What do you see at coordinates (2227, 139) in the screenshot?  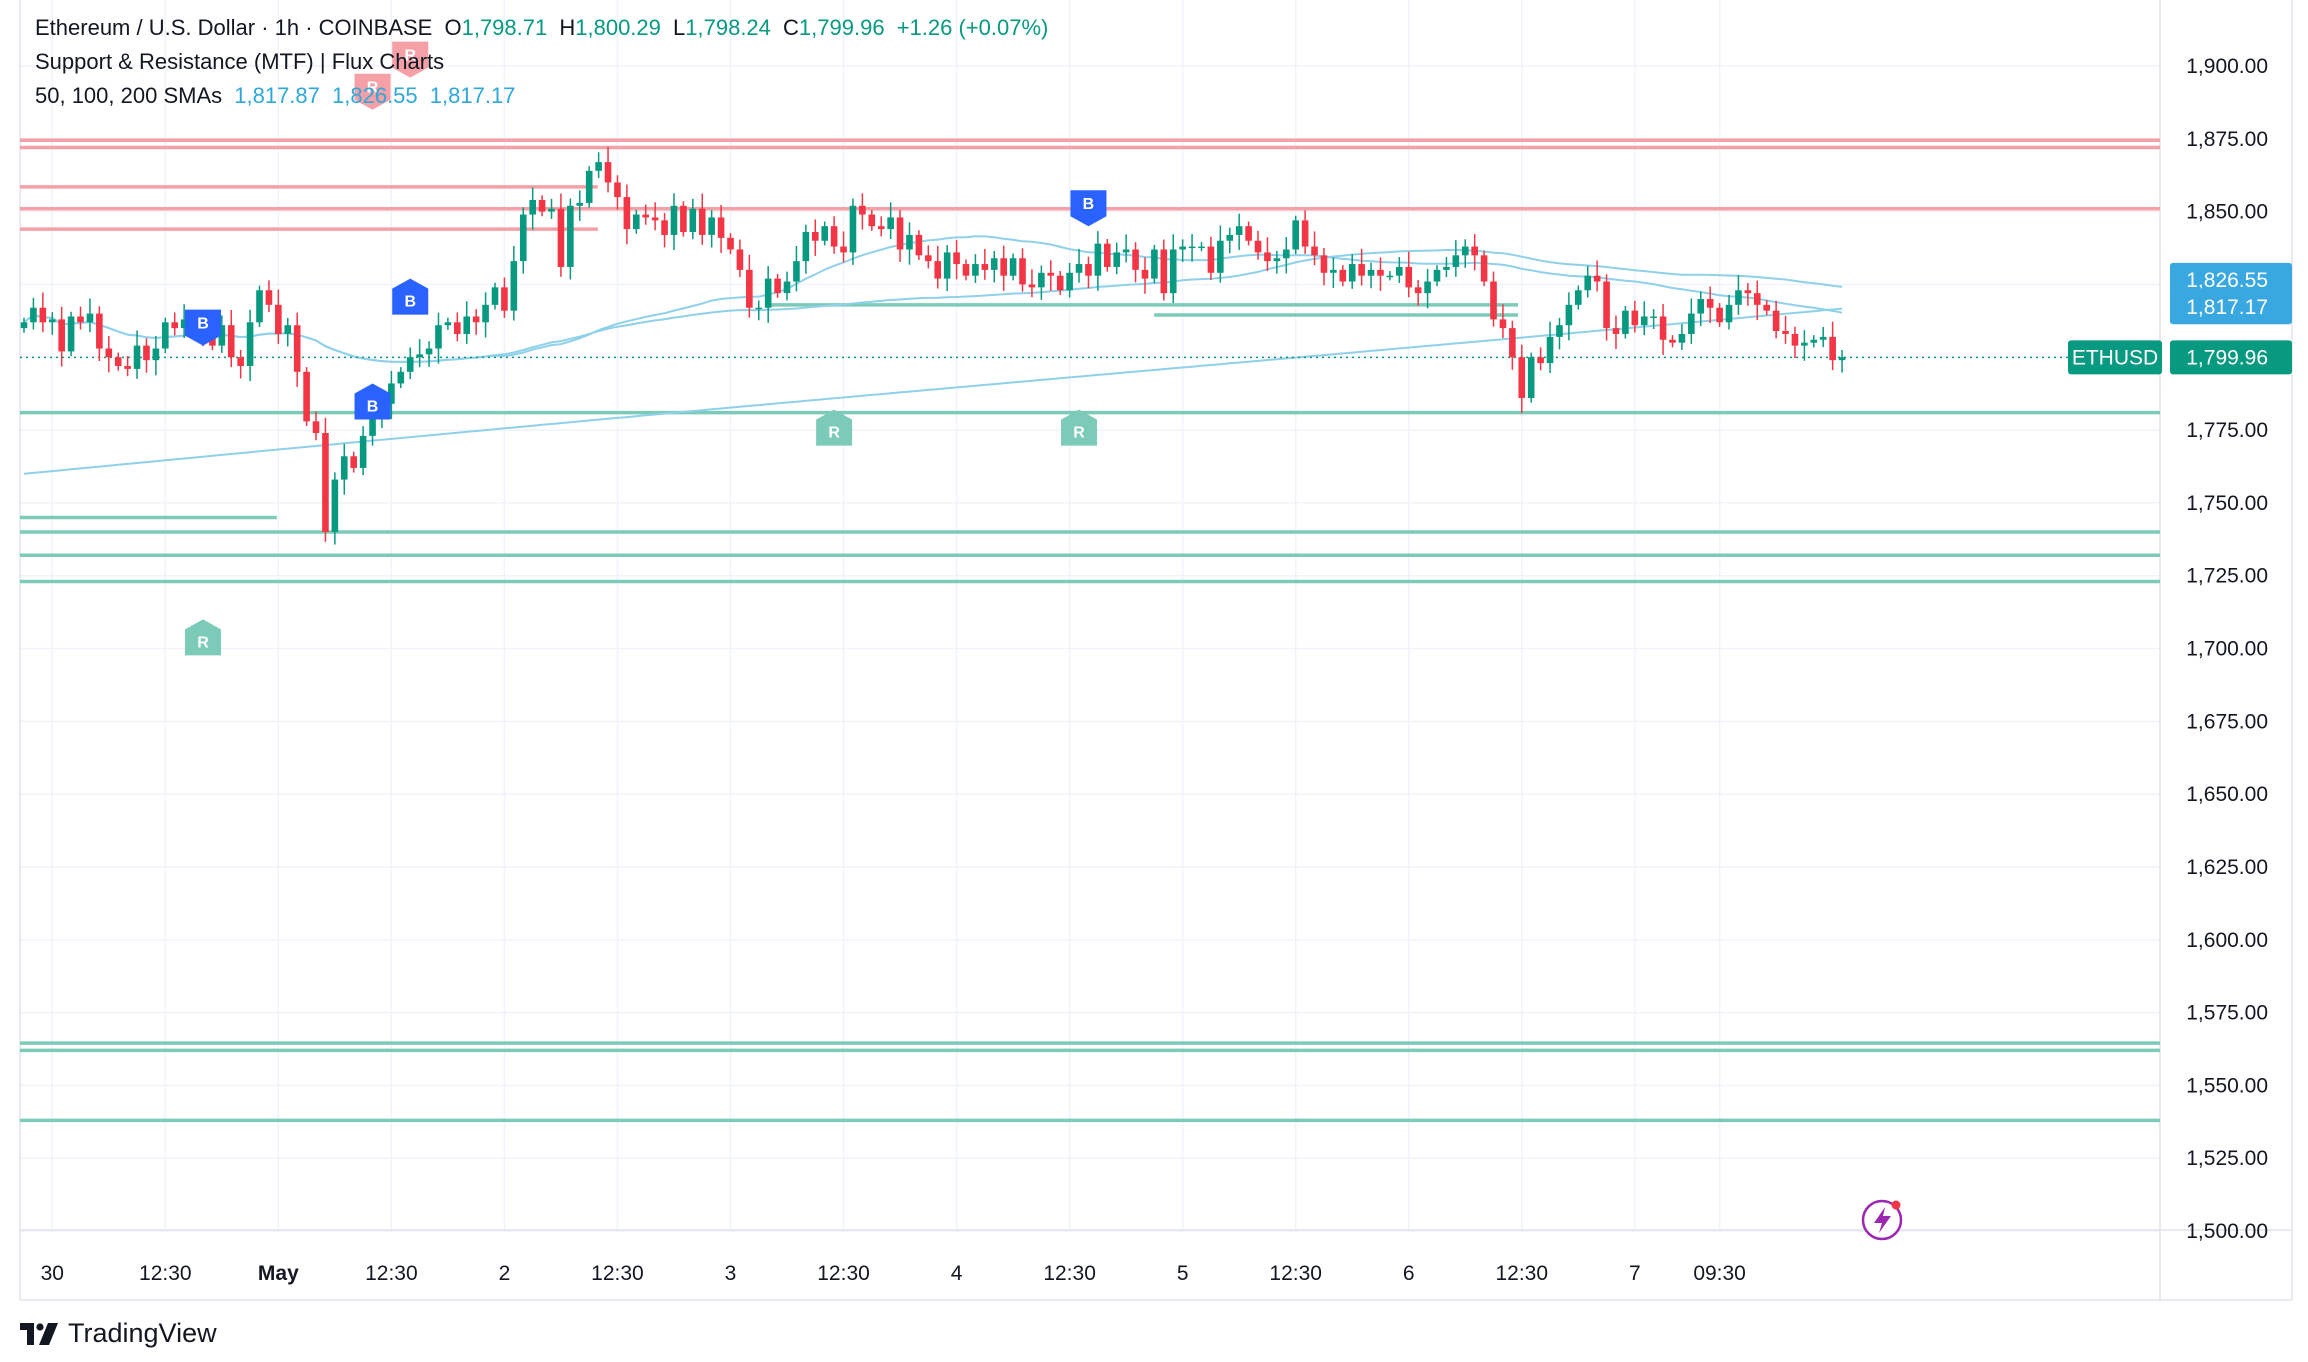 I see `price-tick-label: 1,875.00` at bounding box center [2227, 139].